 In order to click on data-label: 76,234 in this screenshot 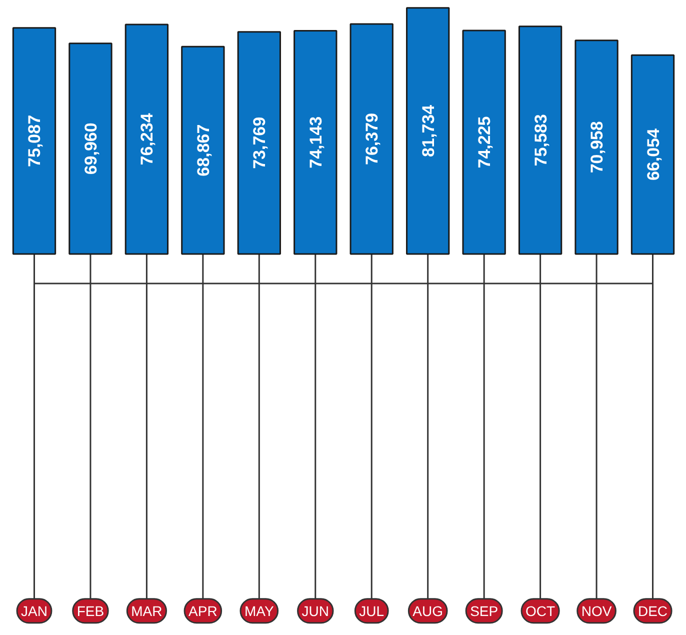, I will do `click(147, 139)`.